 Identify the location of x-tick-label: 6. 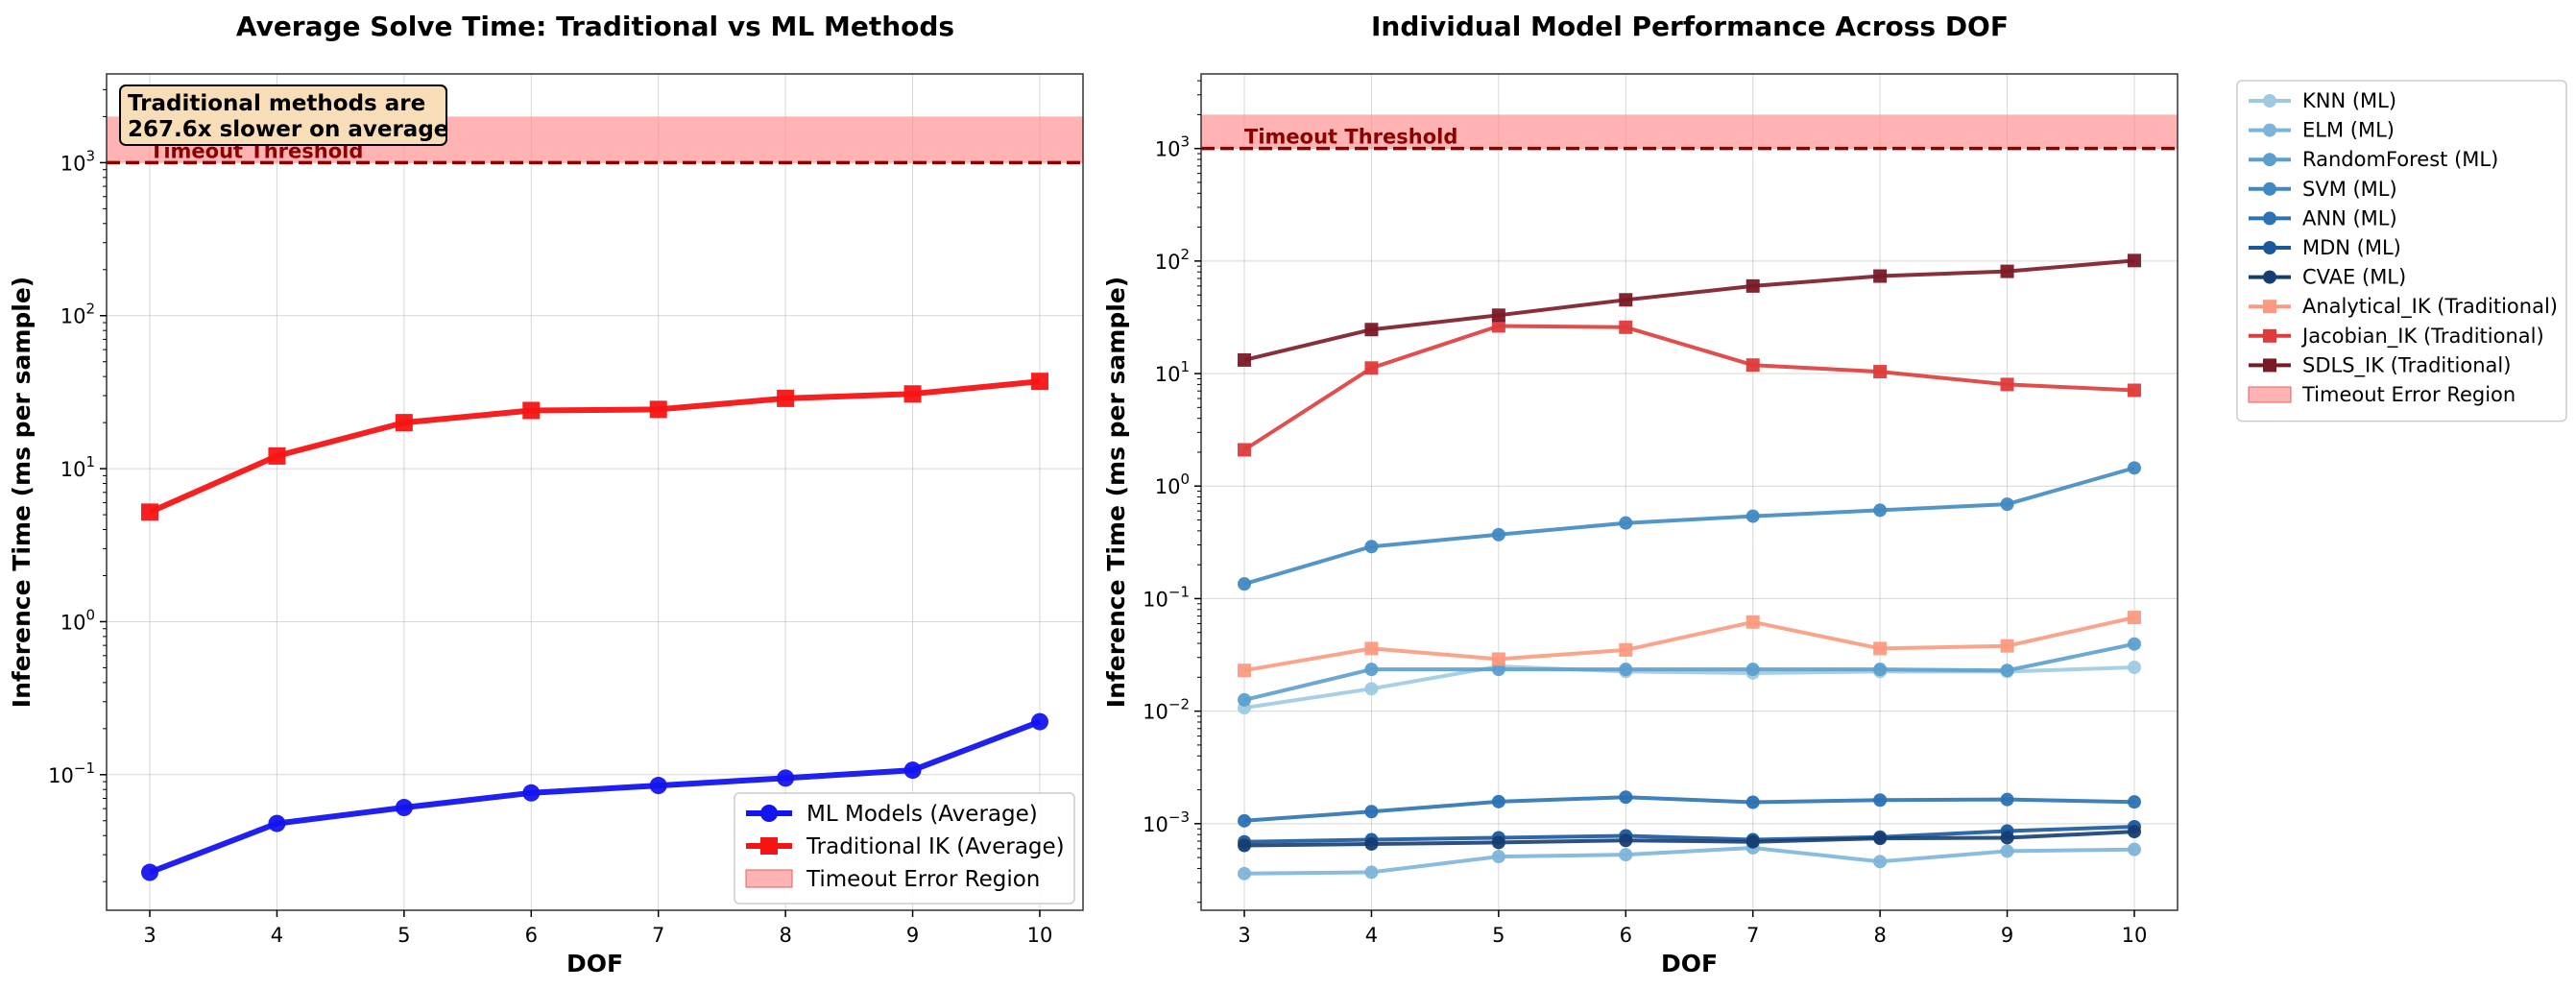
(1626, 935).